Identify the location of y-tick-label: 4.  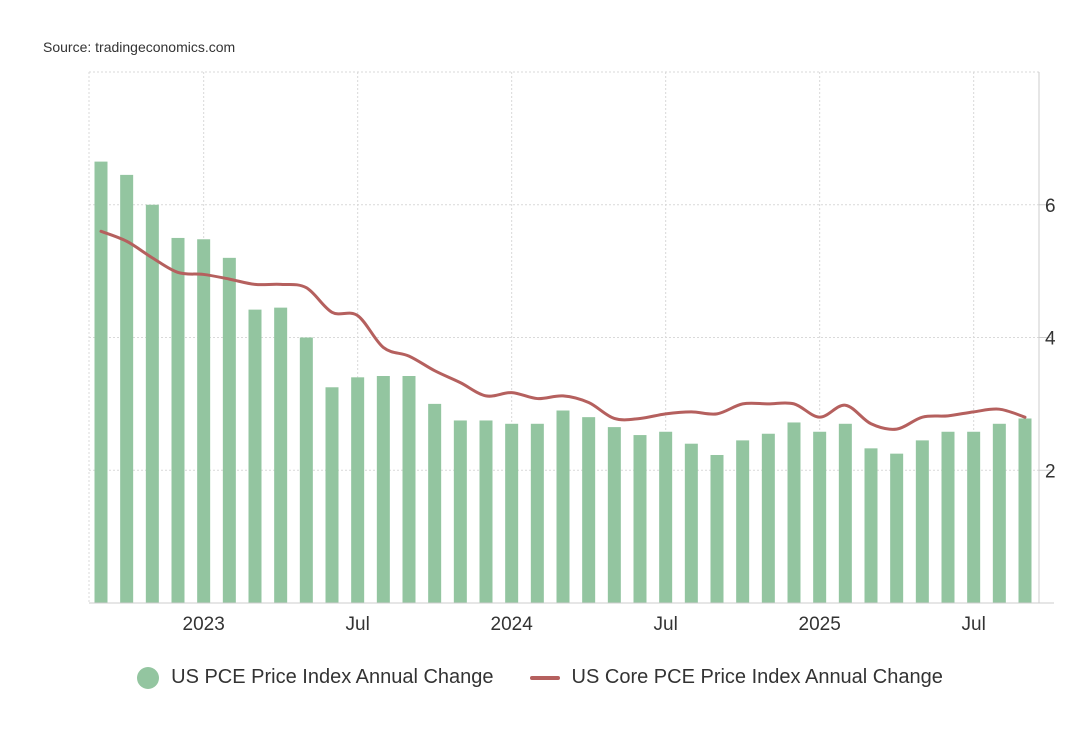
(1050, 339).